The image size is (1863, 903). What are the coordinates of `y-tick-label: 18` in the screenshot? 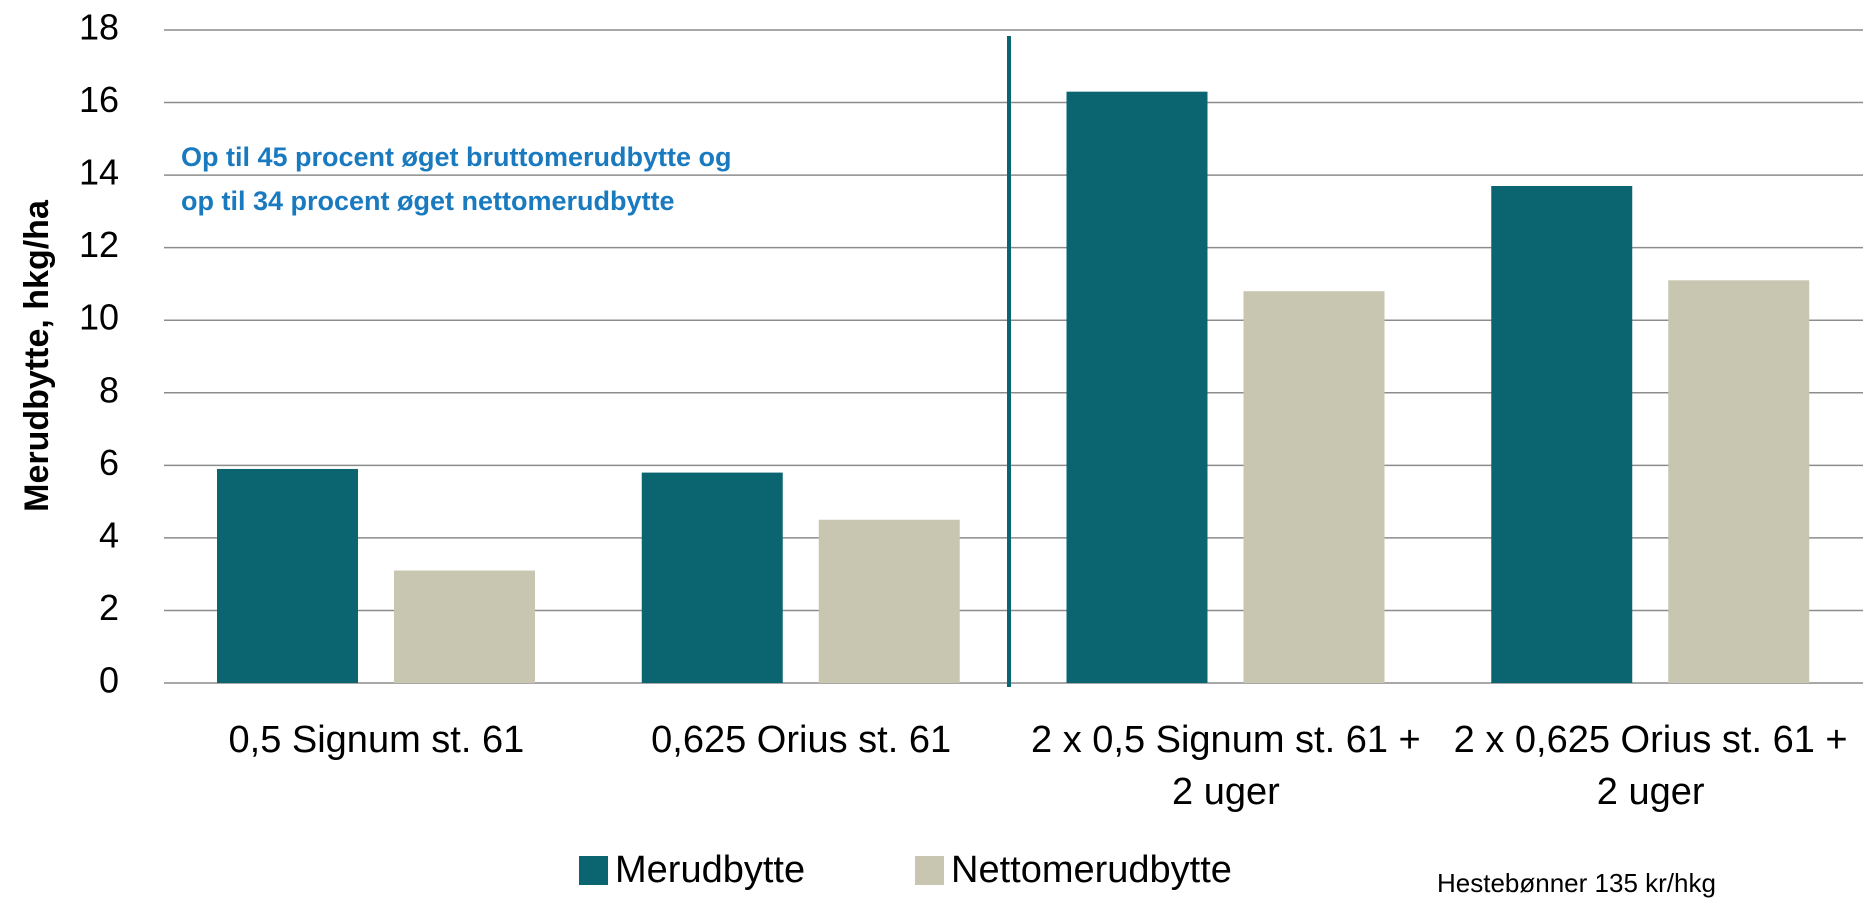 It's located at (99, 27).